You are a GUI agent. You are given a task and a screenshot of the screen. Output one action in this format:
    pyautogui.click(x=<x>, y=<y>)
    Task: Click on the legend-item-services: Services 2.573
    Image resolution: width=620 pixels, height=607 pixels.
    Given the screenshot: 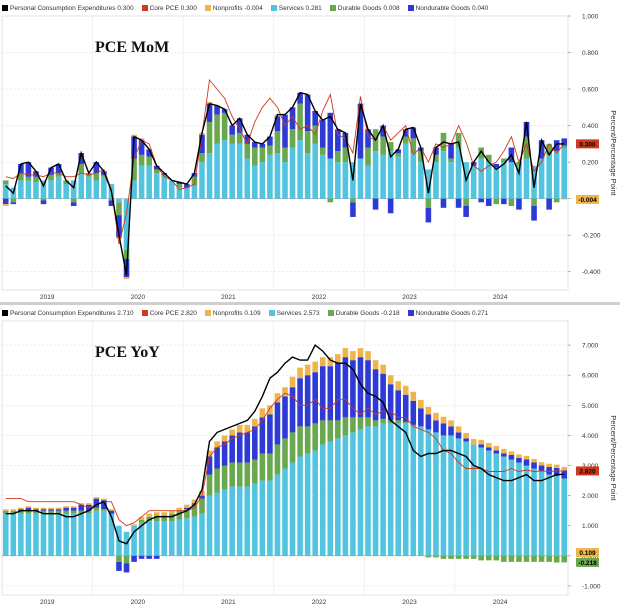 What is the action you would take?
    pyautogui.click(x=294, y=313)
    